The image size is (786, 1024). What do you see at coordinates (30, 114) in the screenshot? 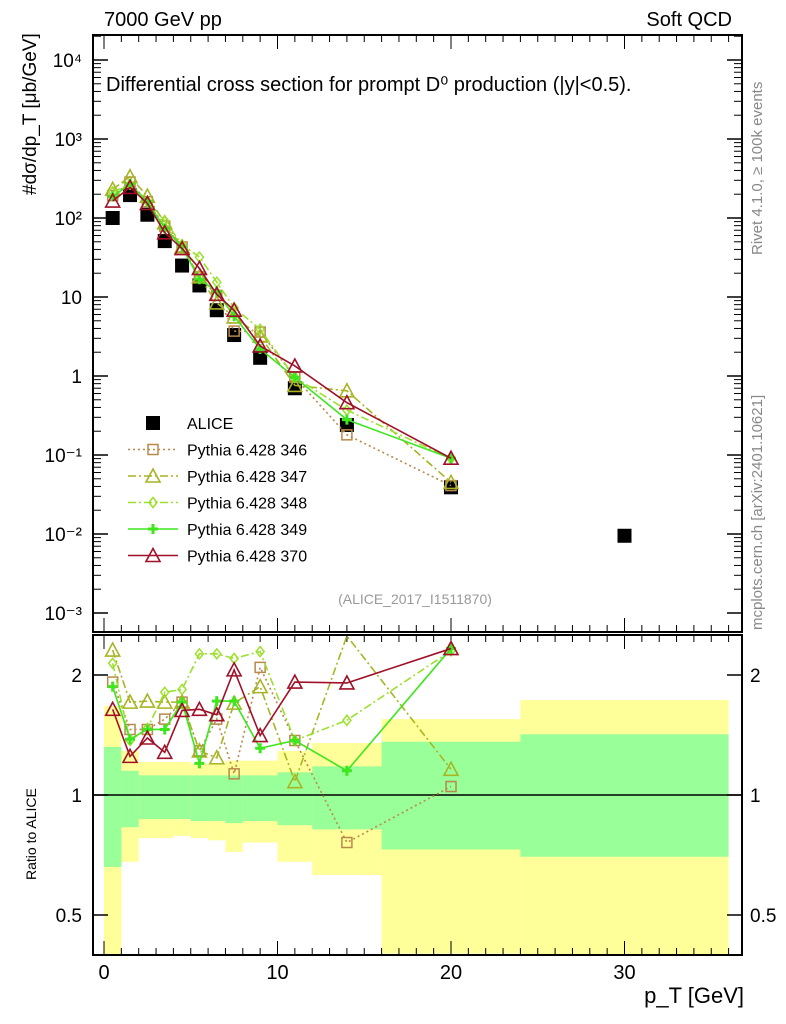
I see `y-axis-label: #dσ/dp_T [μb/GeV]` at bounding box center [30, 114].